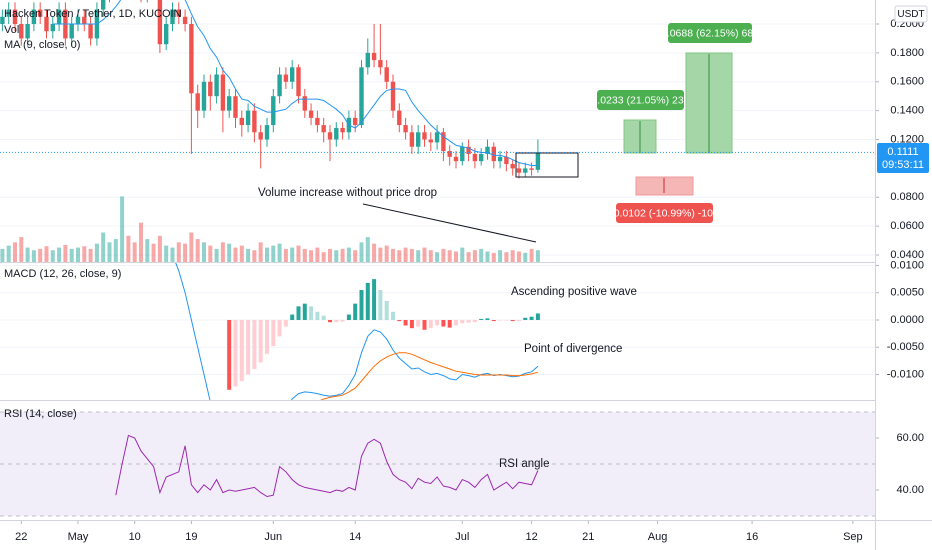 The height and width of the screenshot is (550, 932). Describe the element at coordinates (640, 100) in the screenshot. I see `position-label-box` at that location.